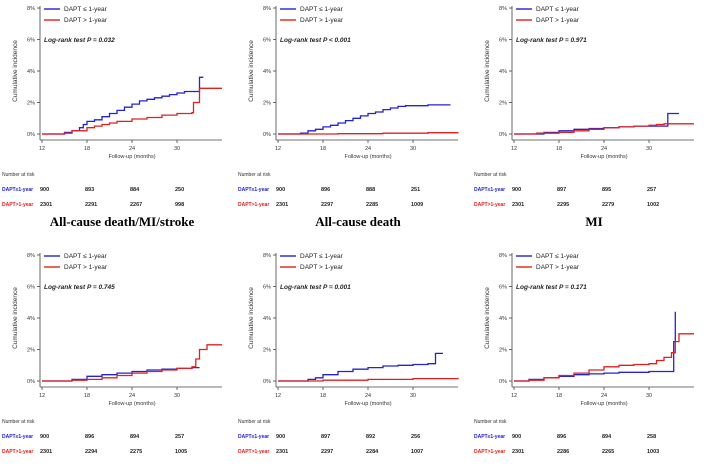  I want to click on risk-count: 893, so click(89, 190).